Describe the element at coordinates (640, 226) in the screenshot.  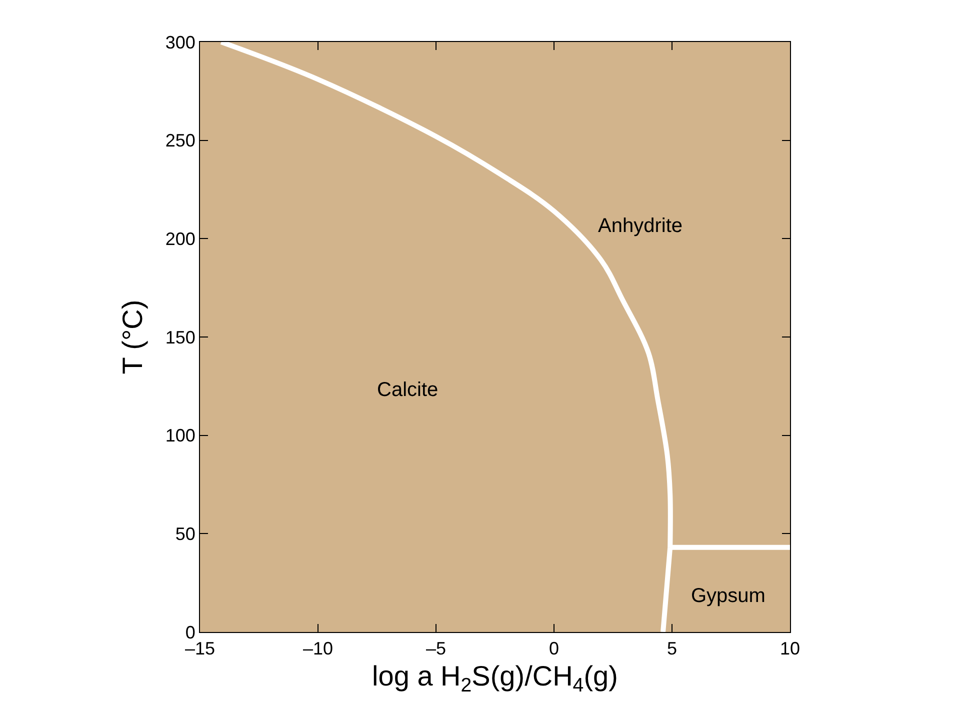
I see `annotation: Anhydrite` at that location.